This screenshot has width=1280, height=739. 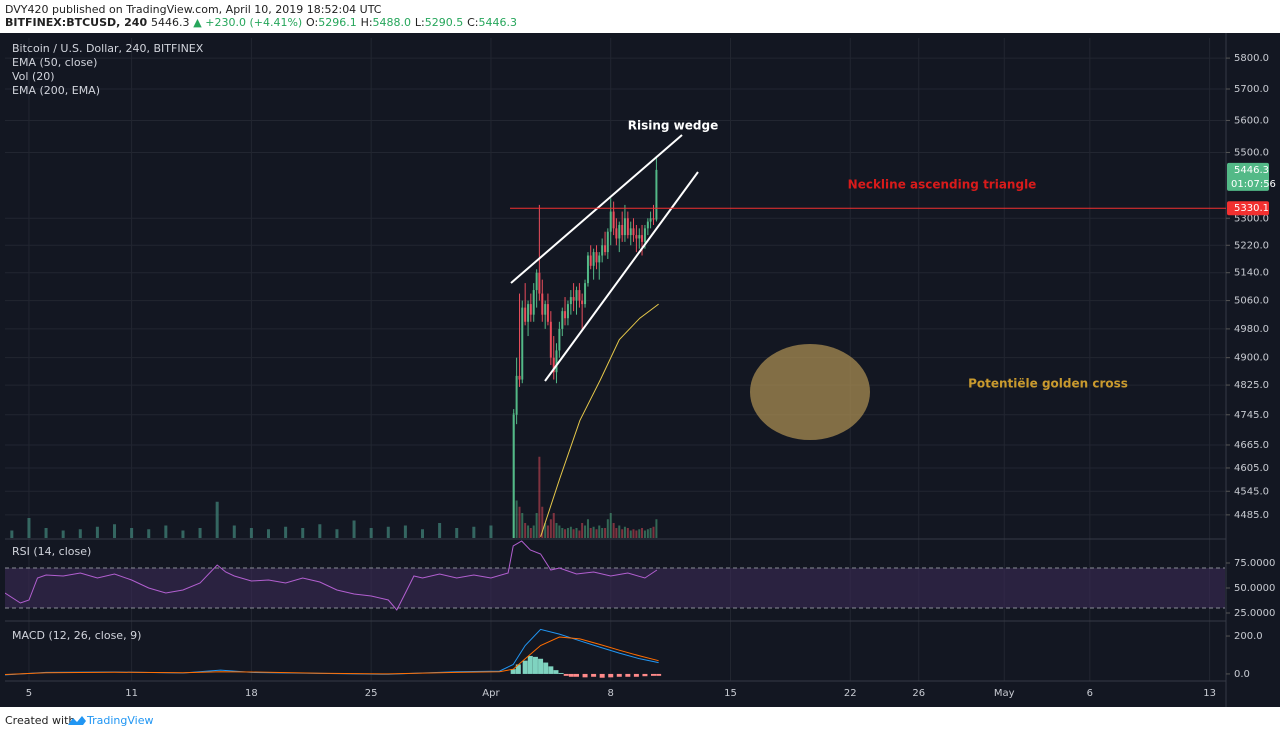 What do you see at coordinates (1254, 563) in the screenshot?
I see `y-tick-label: 75.0000` at bounding box center [1254, 563].